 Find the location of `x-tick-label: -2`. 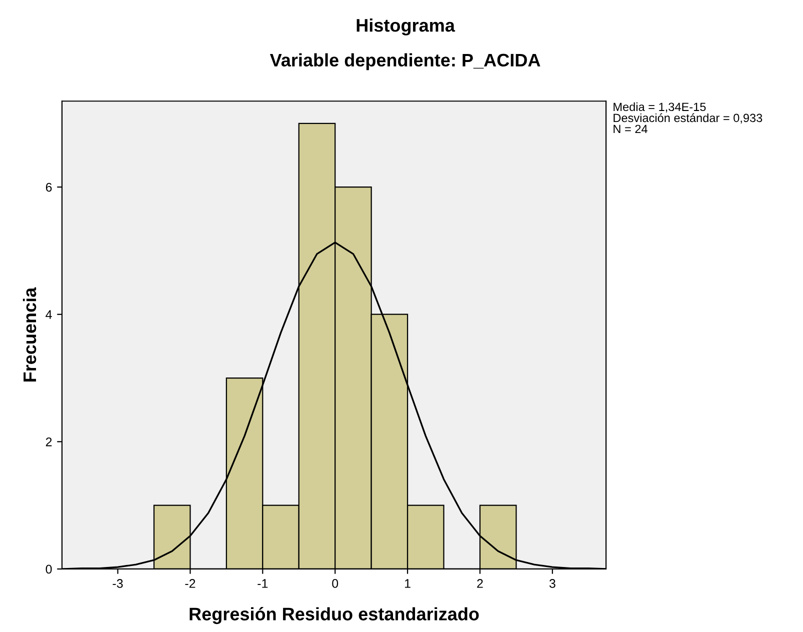

x-tick-label: -2 is located at coordinates (190, 583).